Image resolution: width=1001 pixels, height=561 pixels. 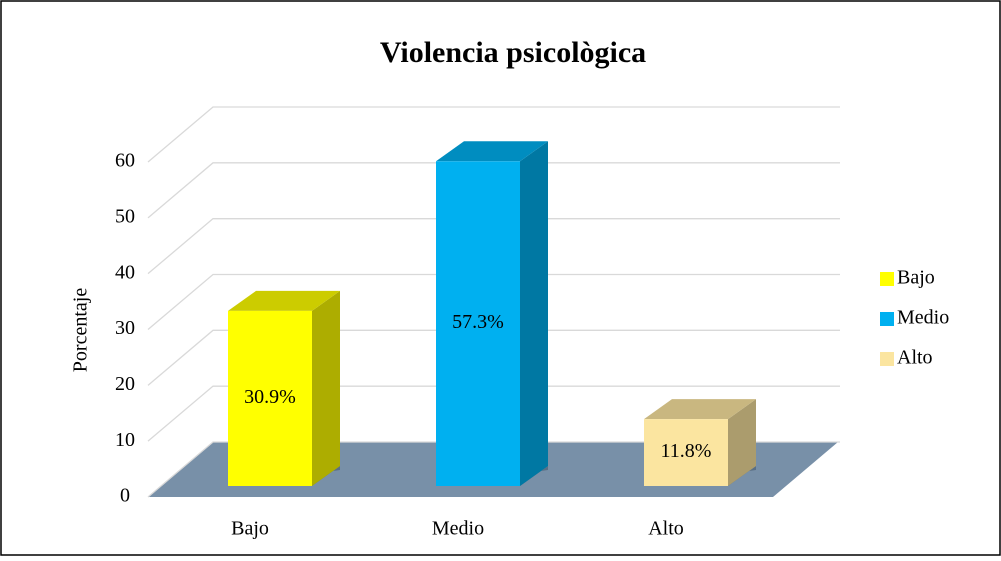 I want to click on x-tick-label: Bajo, so click(x=250, y=529).